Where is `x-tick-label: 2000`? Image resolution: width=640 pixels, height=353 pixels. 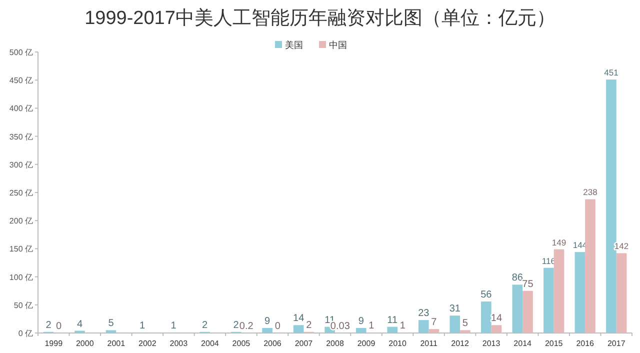 x-tick-label: 2000 is located at coordinates (85, 343).